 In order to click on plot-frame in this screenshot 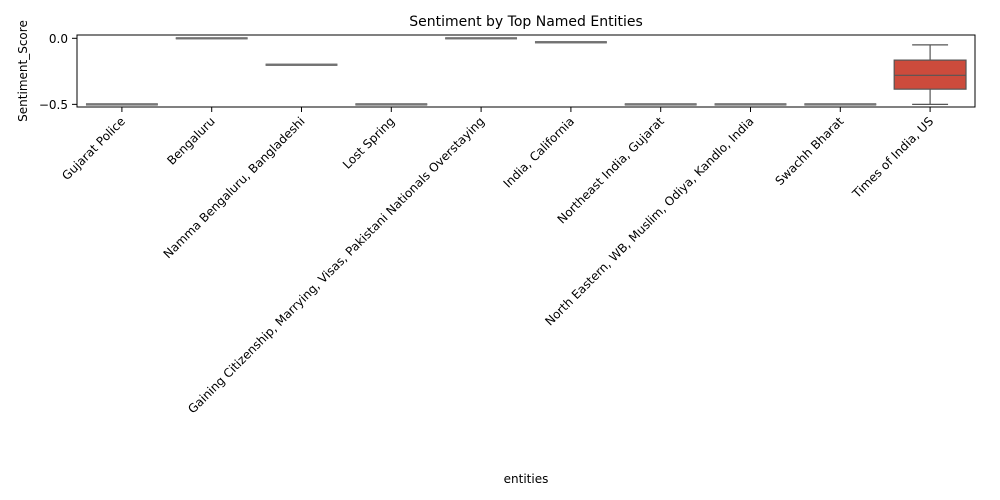, I will do `click(526, 71)`.